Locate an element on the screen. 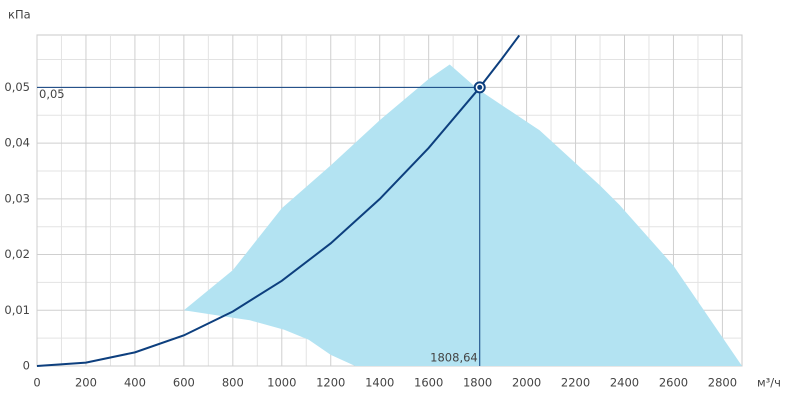 The height and width of the screenshot is (403, 798). x-tick-label: 1600 is located at coordinates (428, 383).